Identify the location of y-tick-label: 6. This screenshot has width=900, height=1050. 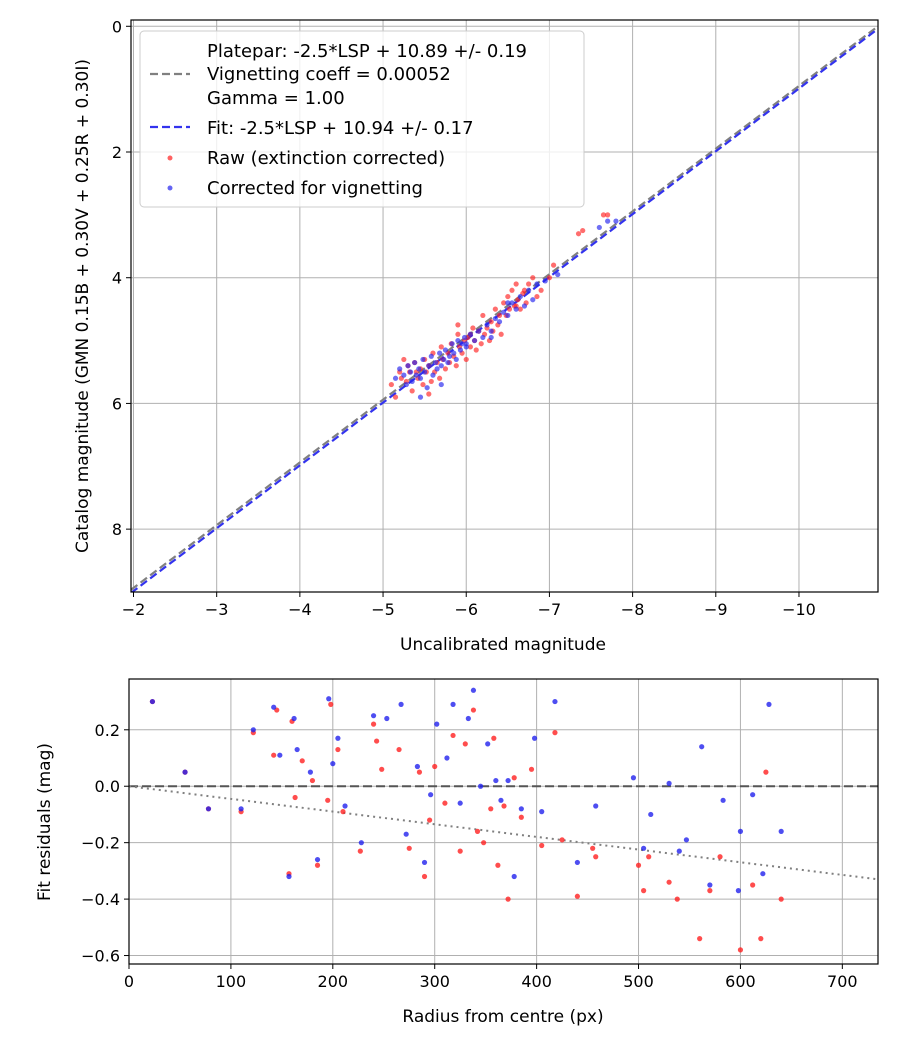
(117, 403).